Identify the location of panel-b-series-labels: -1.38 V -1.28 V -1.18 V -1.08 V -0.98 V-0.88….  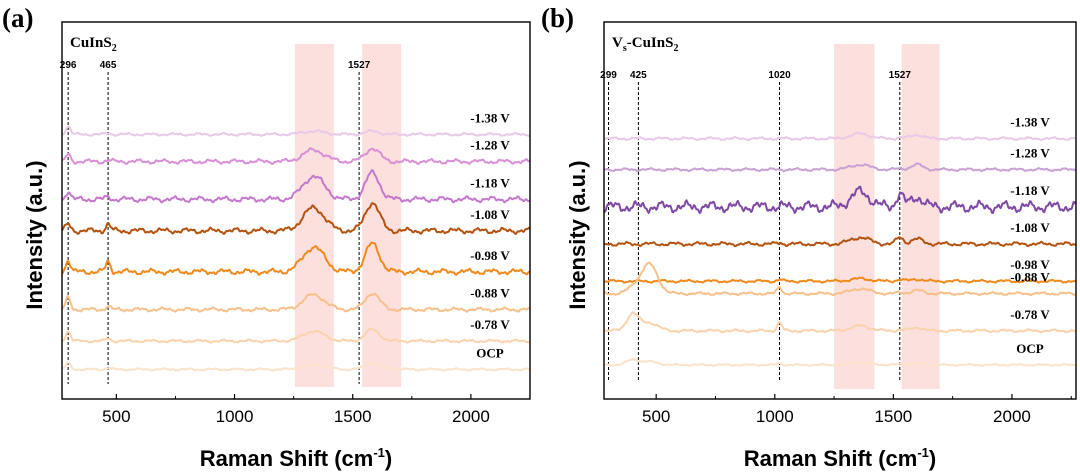
(1030, 235).